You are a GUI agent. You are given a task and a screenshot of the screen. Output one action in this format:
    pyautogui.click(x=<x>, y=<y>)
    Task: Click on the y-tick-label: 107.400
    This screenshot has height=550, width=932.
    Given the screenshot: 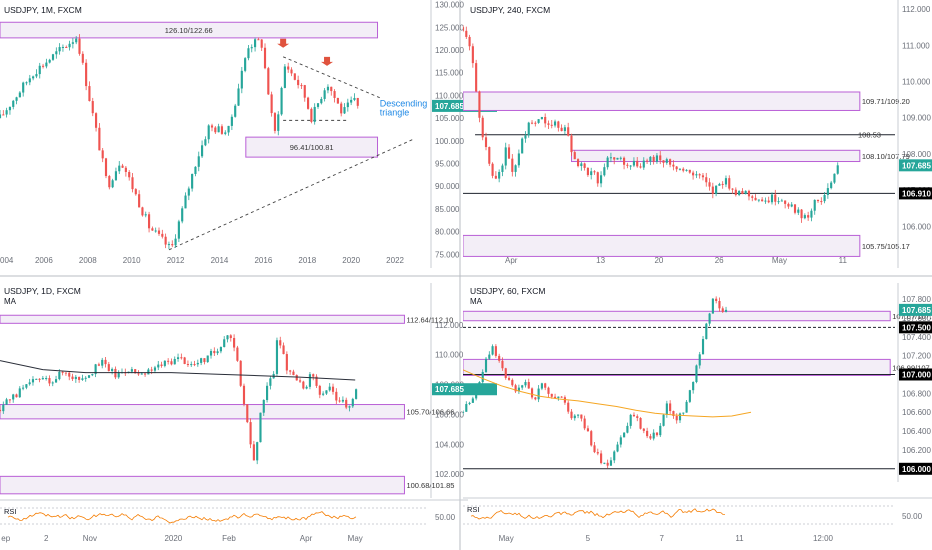 What is the action you would take?
    pyautogui.click(x=916, y=337)
    